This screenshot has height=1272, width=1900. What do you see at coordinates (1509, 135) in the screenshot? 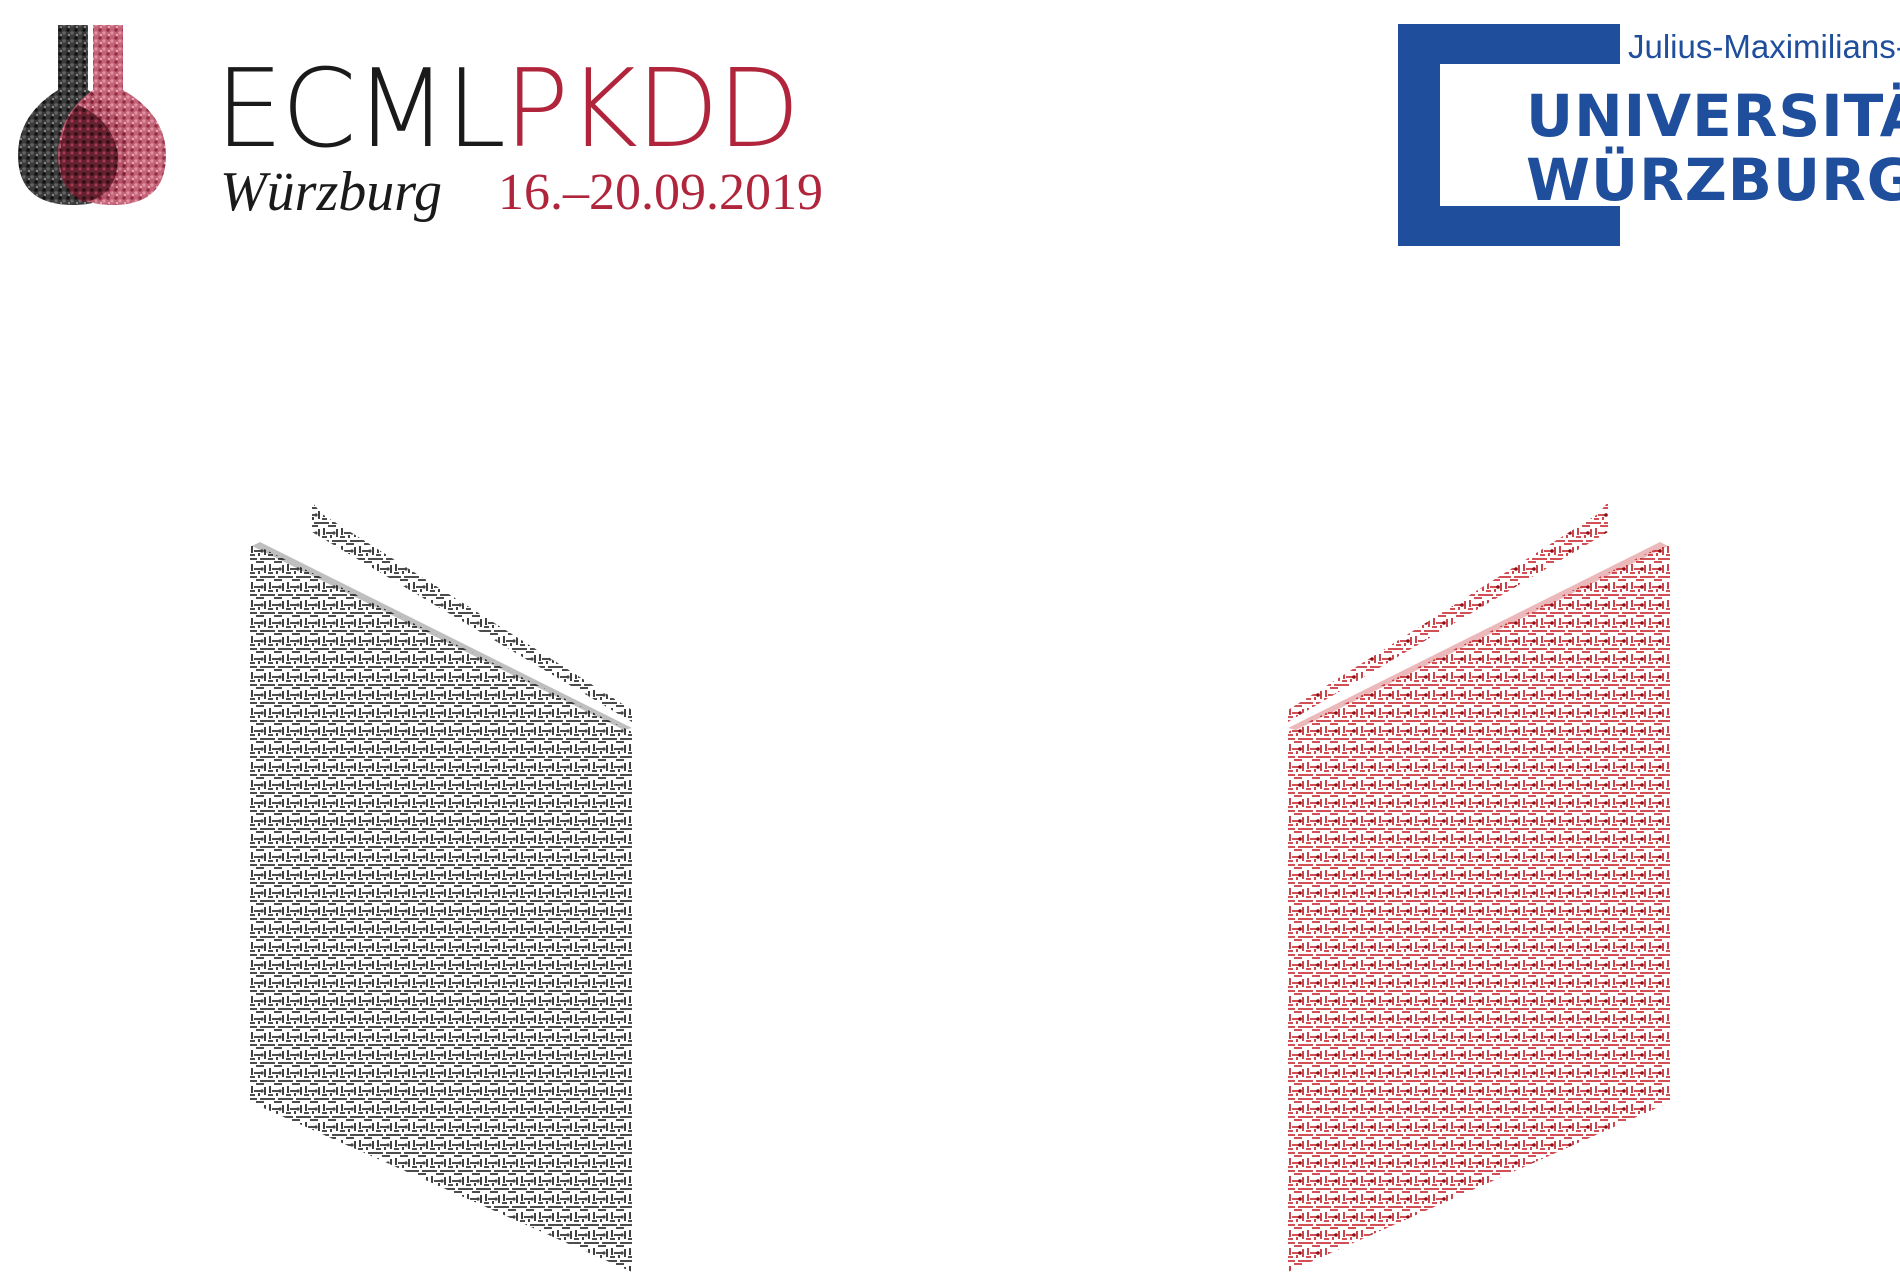
I see `bracket-icon` at bounding box center [1509, 135].